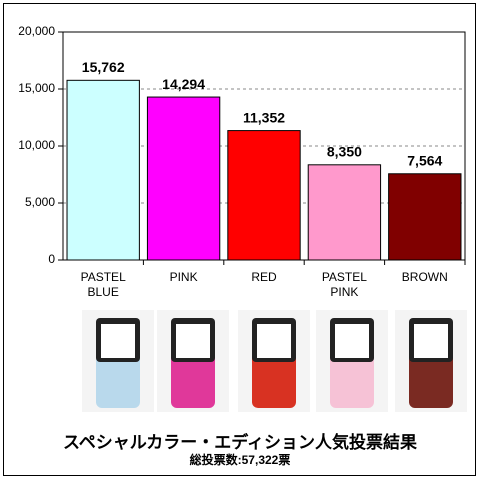 This screenshot has height=480, width=480. I want to click on chart-subtitle: 総投票数:57,322票, so click(240, 460).